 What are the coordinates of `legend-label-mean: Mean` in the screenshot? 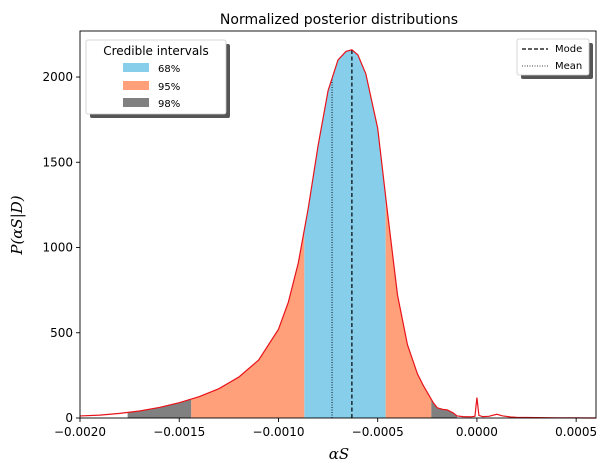 It's located at (568, 66).